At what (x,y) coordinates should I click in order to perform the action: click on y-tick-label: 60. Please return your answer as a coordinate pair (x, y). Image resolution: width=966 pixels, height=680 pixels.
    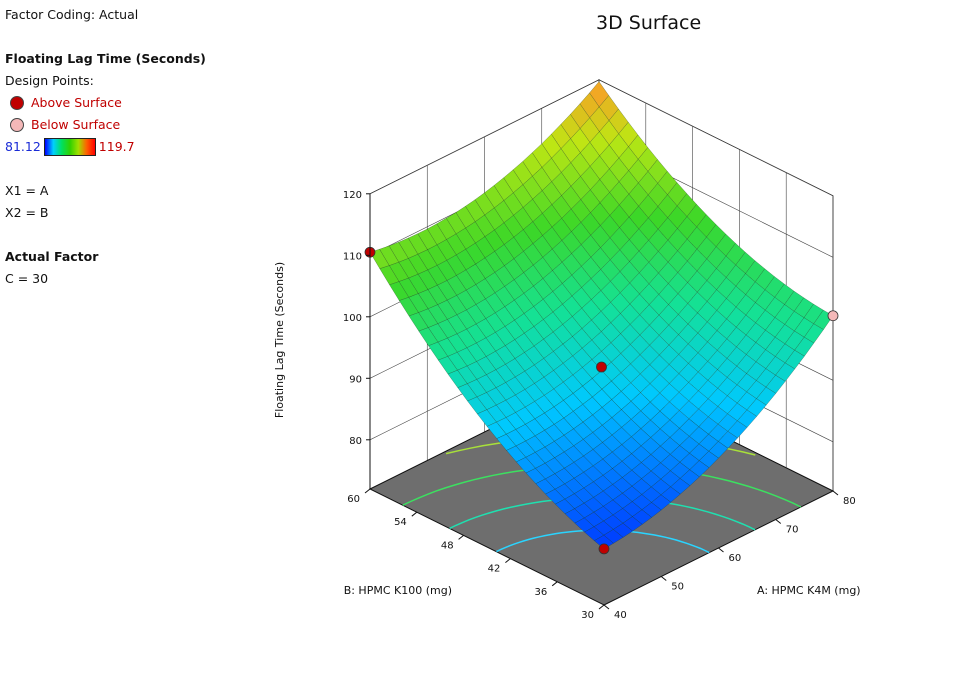
    Looking at the image, I should click on (353, 499).